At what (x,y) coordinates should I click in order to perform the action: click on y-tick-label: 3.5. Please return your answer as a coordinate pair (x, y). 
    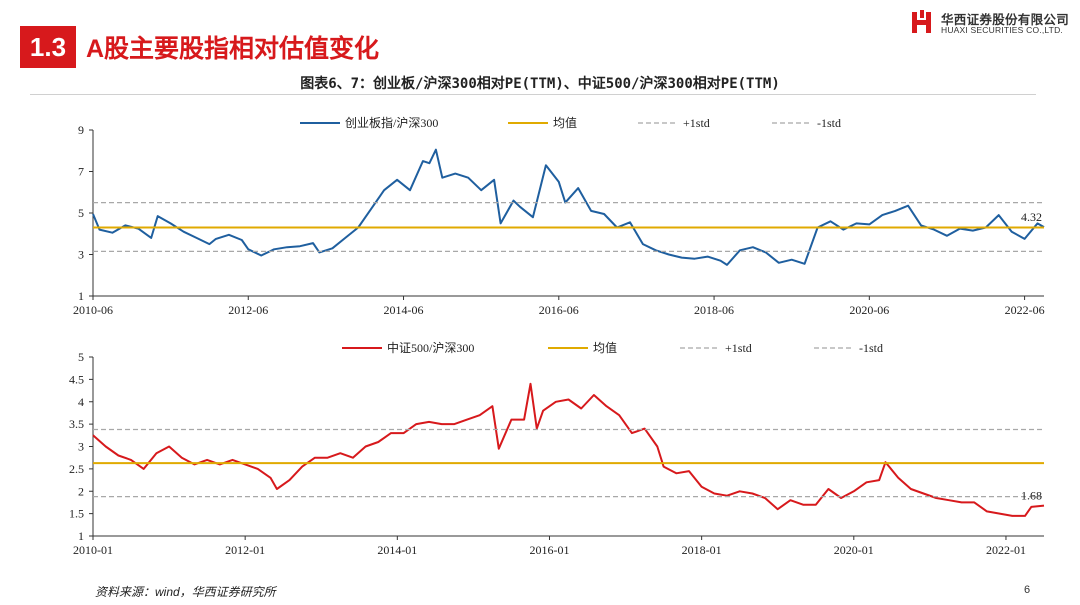
    Looking at the image, I should click on (76, 424).